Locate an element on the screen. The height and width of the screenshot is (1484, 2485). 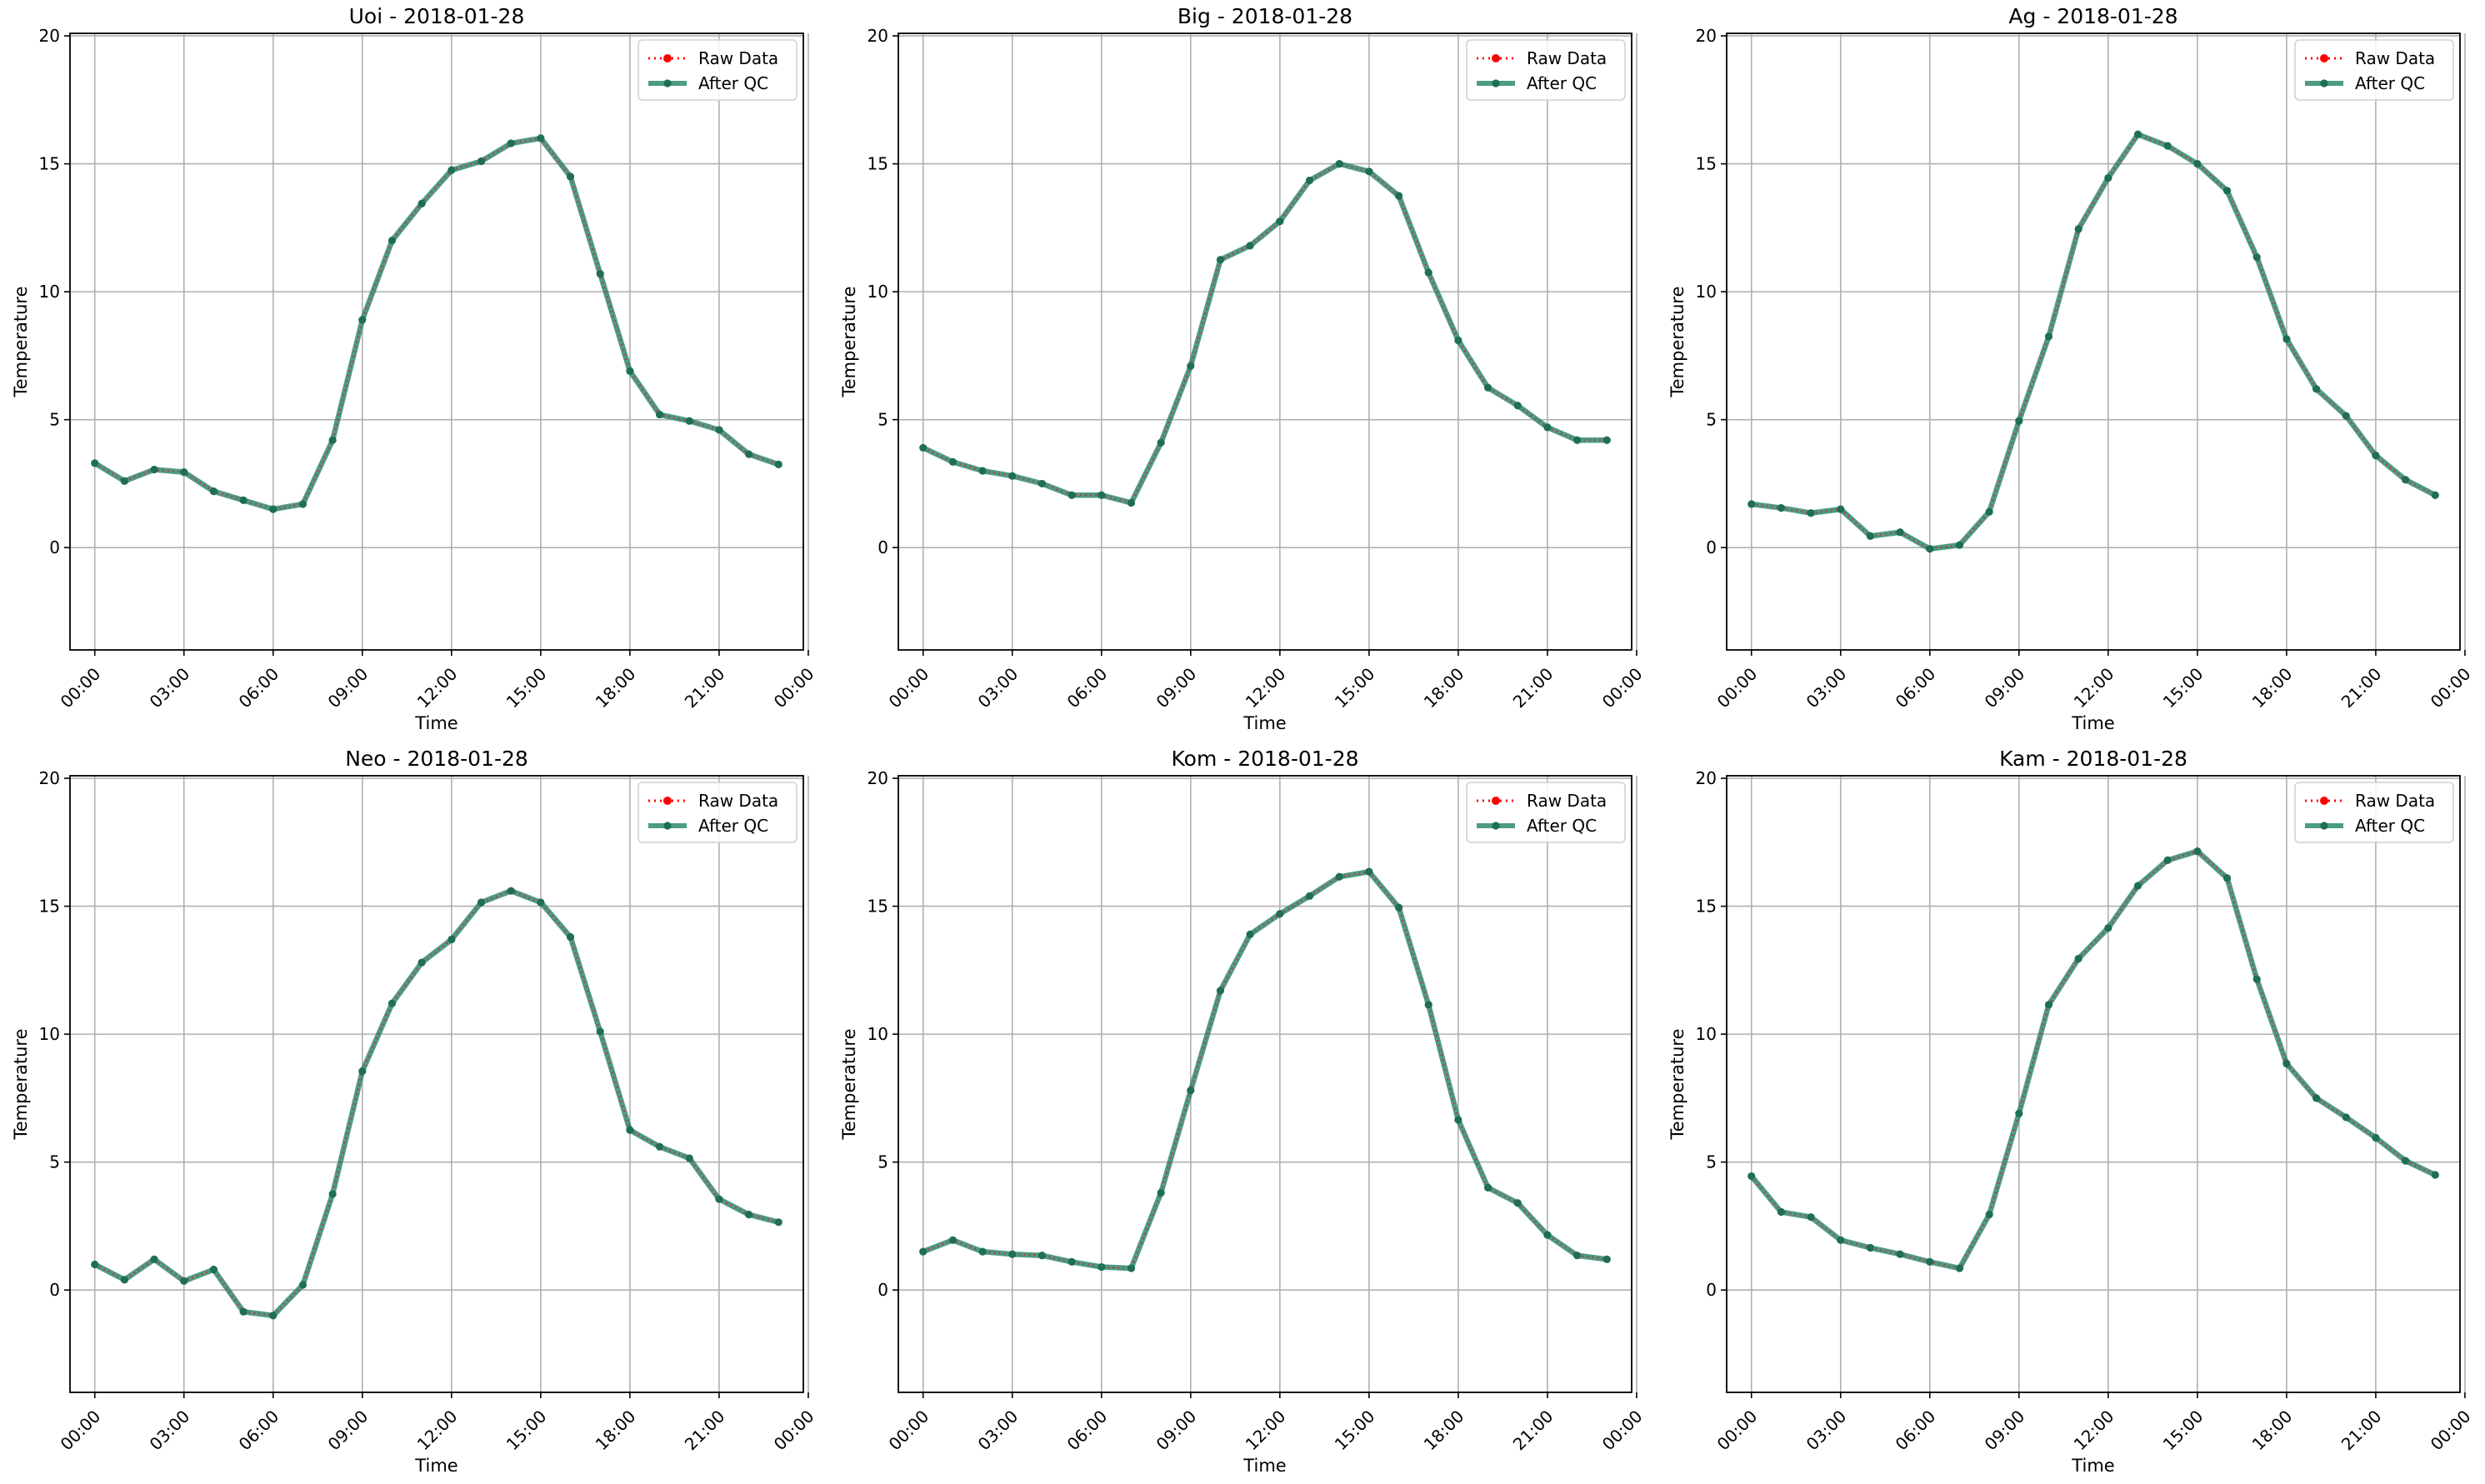
legend-label-qc: After QC is located at coordinates (2390, 83).